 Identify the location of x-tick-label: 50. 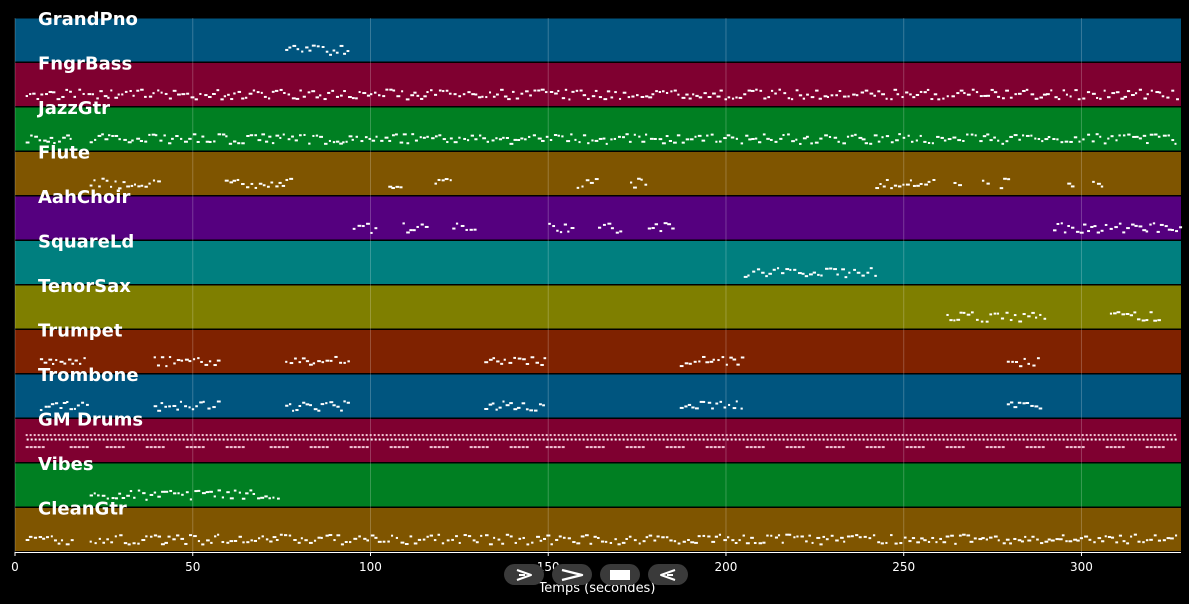
(192, 567).